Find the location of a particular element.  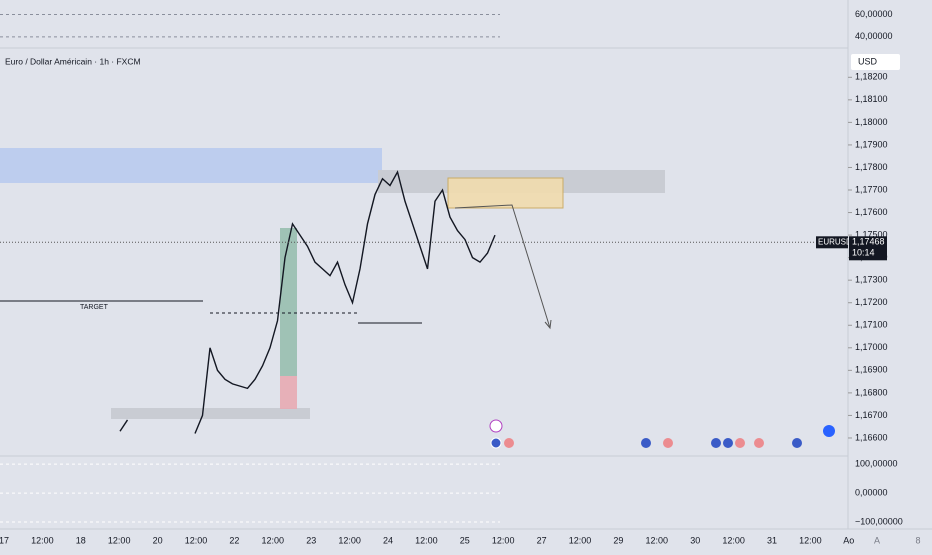

chart-title: Euro / Dollar Américain · 1h · FXCM is located at coordinates (73, 61).